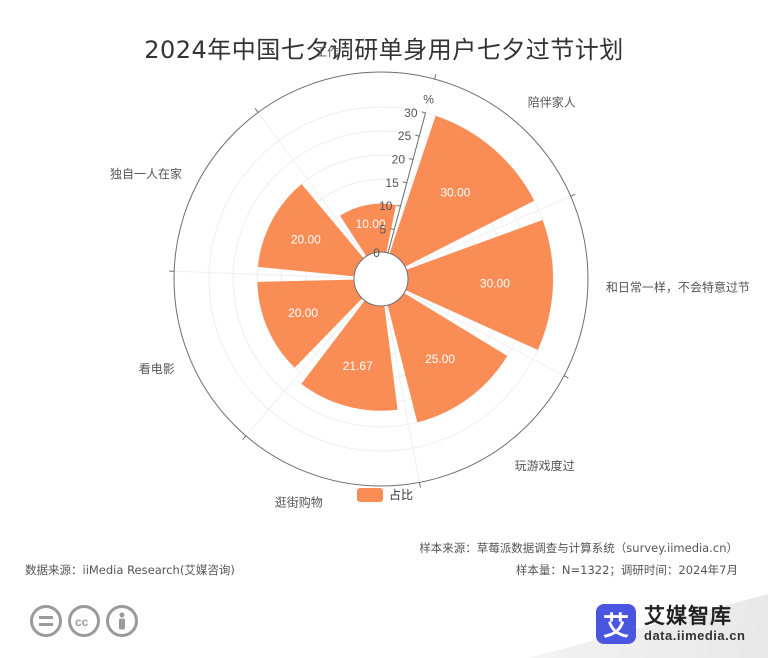 The width and height of the screenshot is (768, 658). Describe the element at coordinates (327, 52) in the screenshot. I see `category-label: 工作` at that location.